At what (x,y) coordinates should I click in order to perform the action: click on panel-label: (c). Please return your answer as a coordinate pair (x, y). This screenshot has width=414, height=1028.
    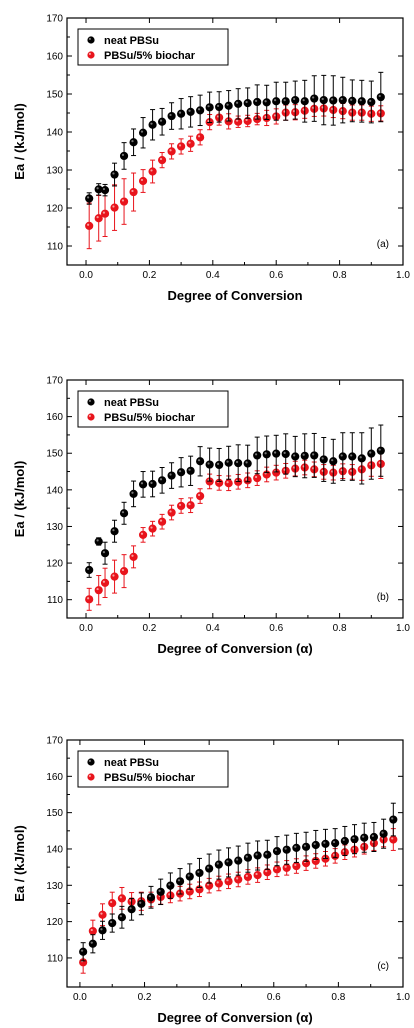
    Looking at the image, I should click on (383, 966).